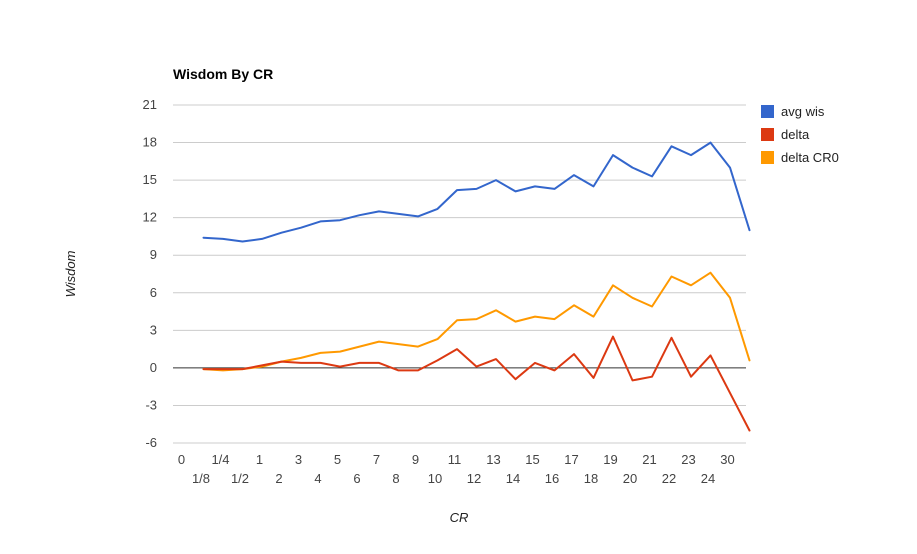 The height and width of the screenshot is (554, 917). I want to click on x-tick-label: 2, so click(278, 478).